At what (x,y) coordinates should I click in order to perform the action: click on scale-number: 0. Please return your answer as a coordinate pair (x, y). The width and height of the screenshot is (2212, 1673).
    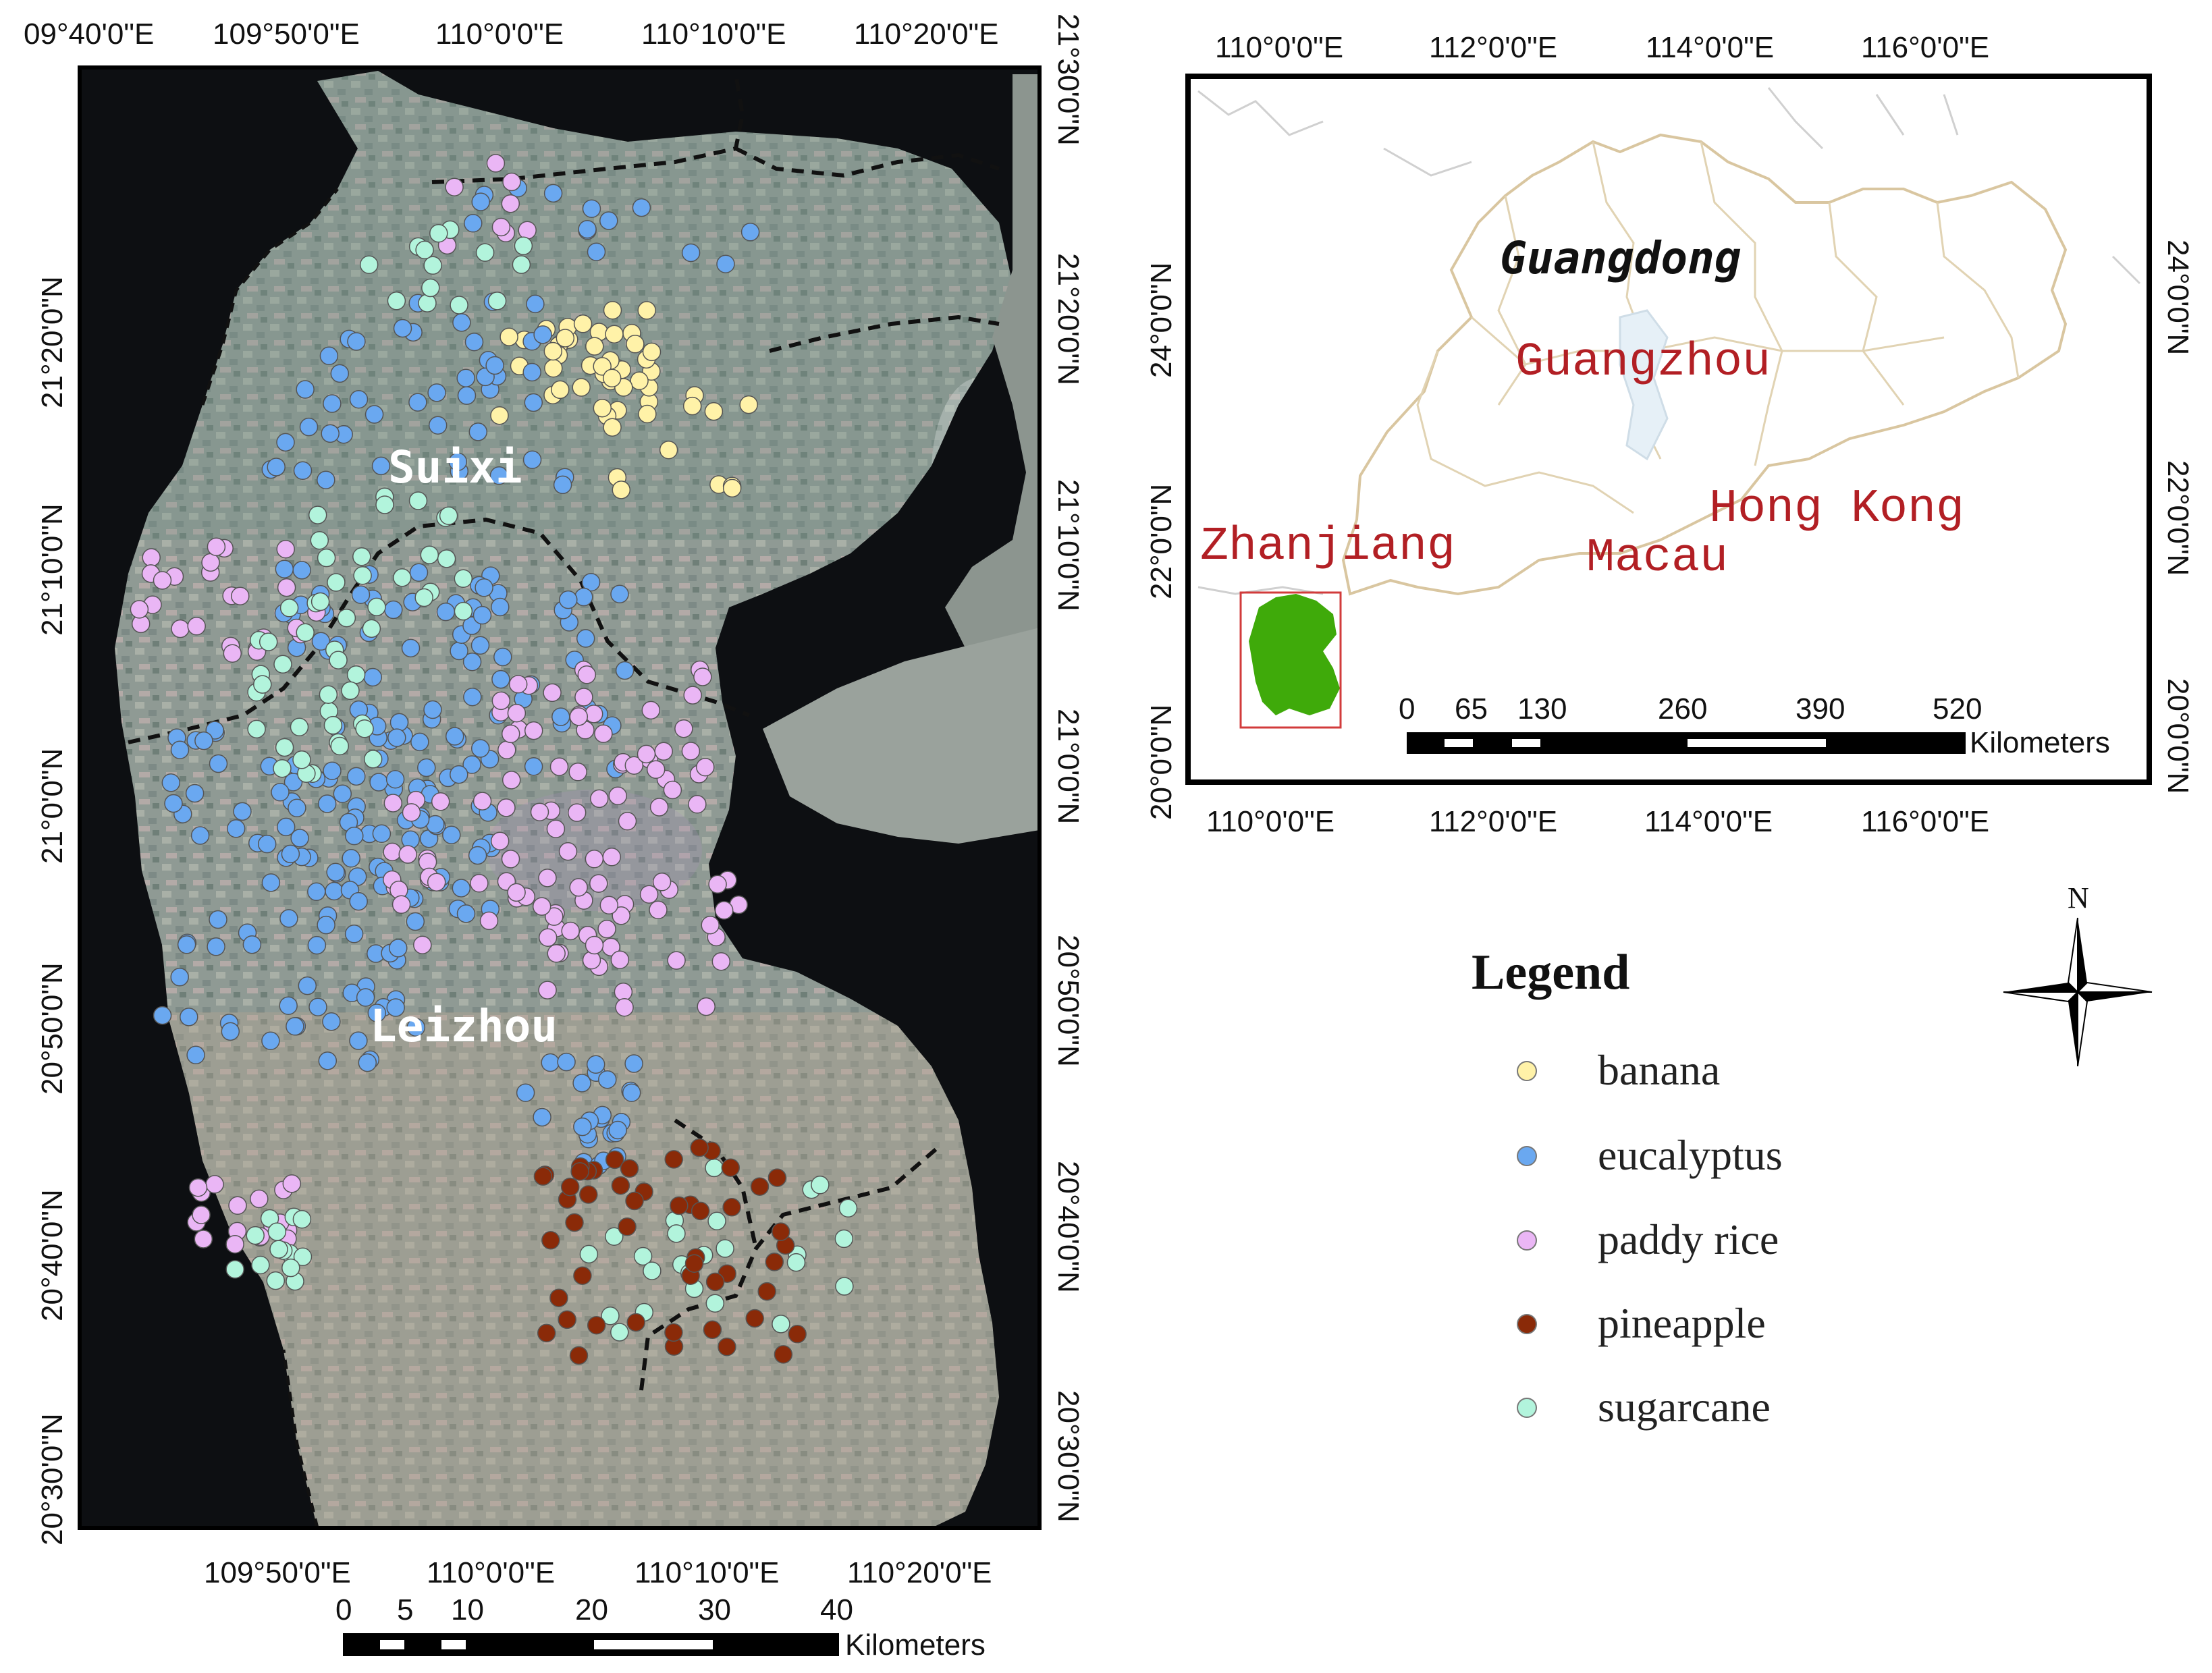
    Looking at the image, I should click on (1407, 708).